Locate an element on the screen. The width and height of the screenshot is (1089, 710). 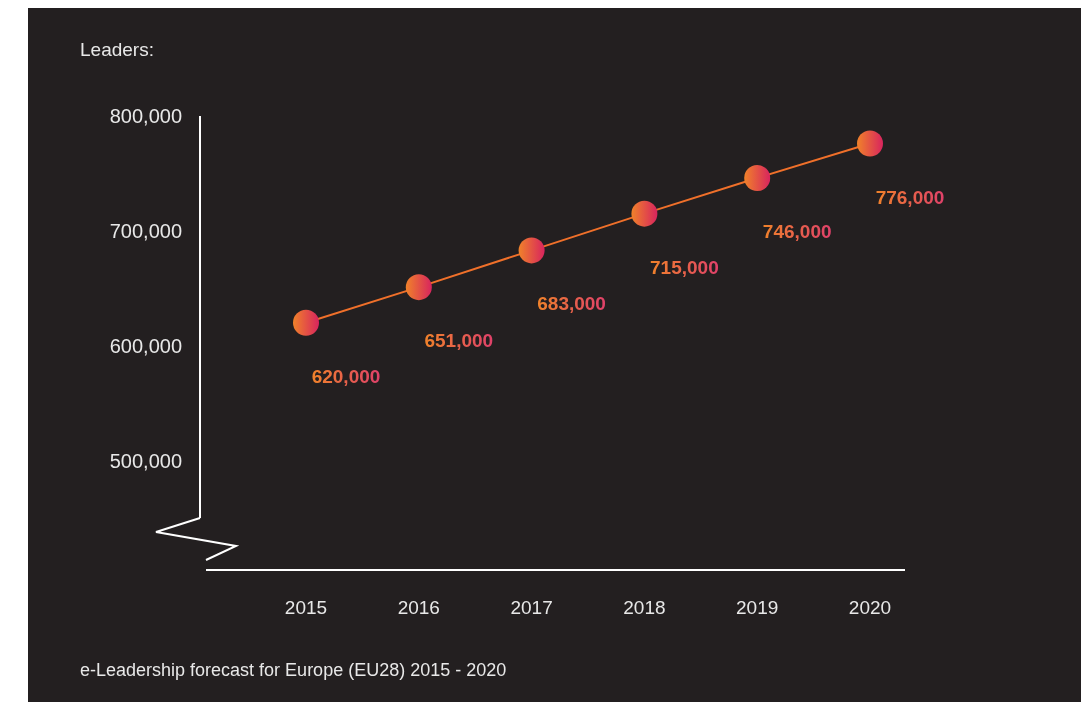
y-tick-label: 500,000 is located at coordinates (145, 460).